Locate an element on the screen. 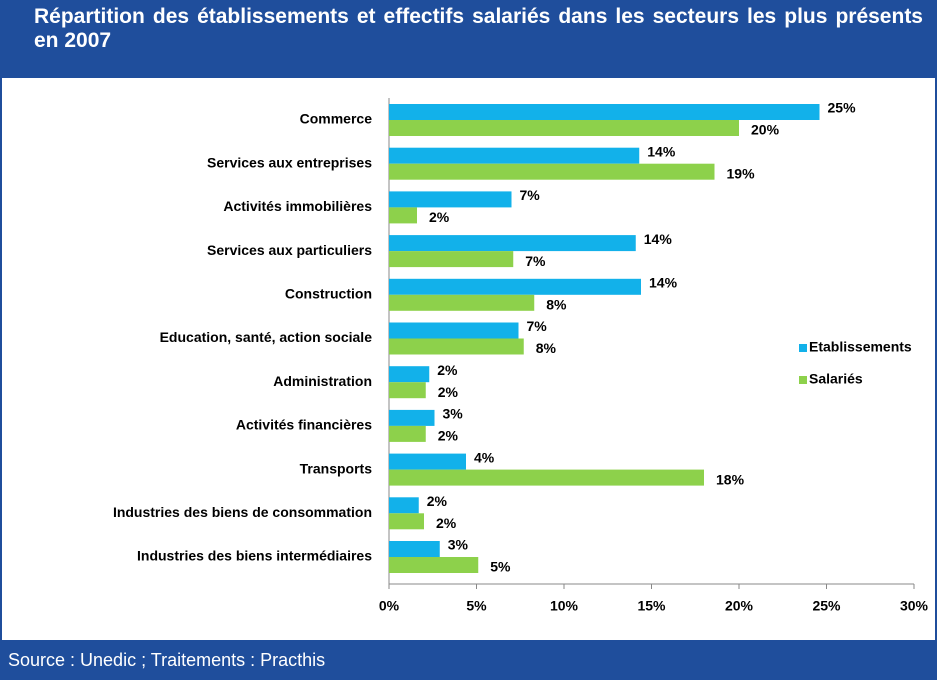 This screenshot has height=680, width=937. category-label: Industries des biens intermédiaires is located at coordinates (254, 556).